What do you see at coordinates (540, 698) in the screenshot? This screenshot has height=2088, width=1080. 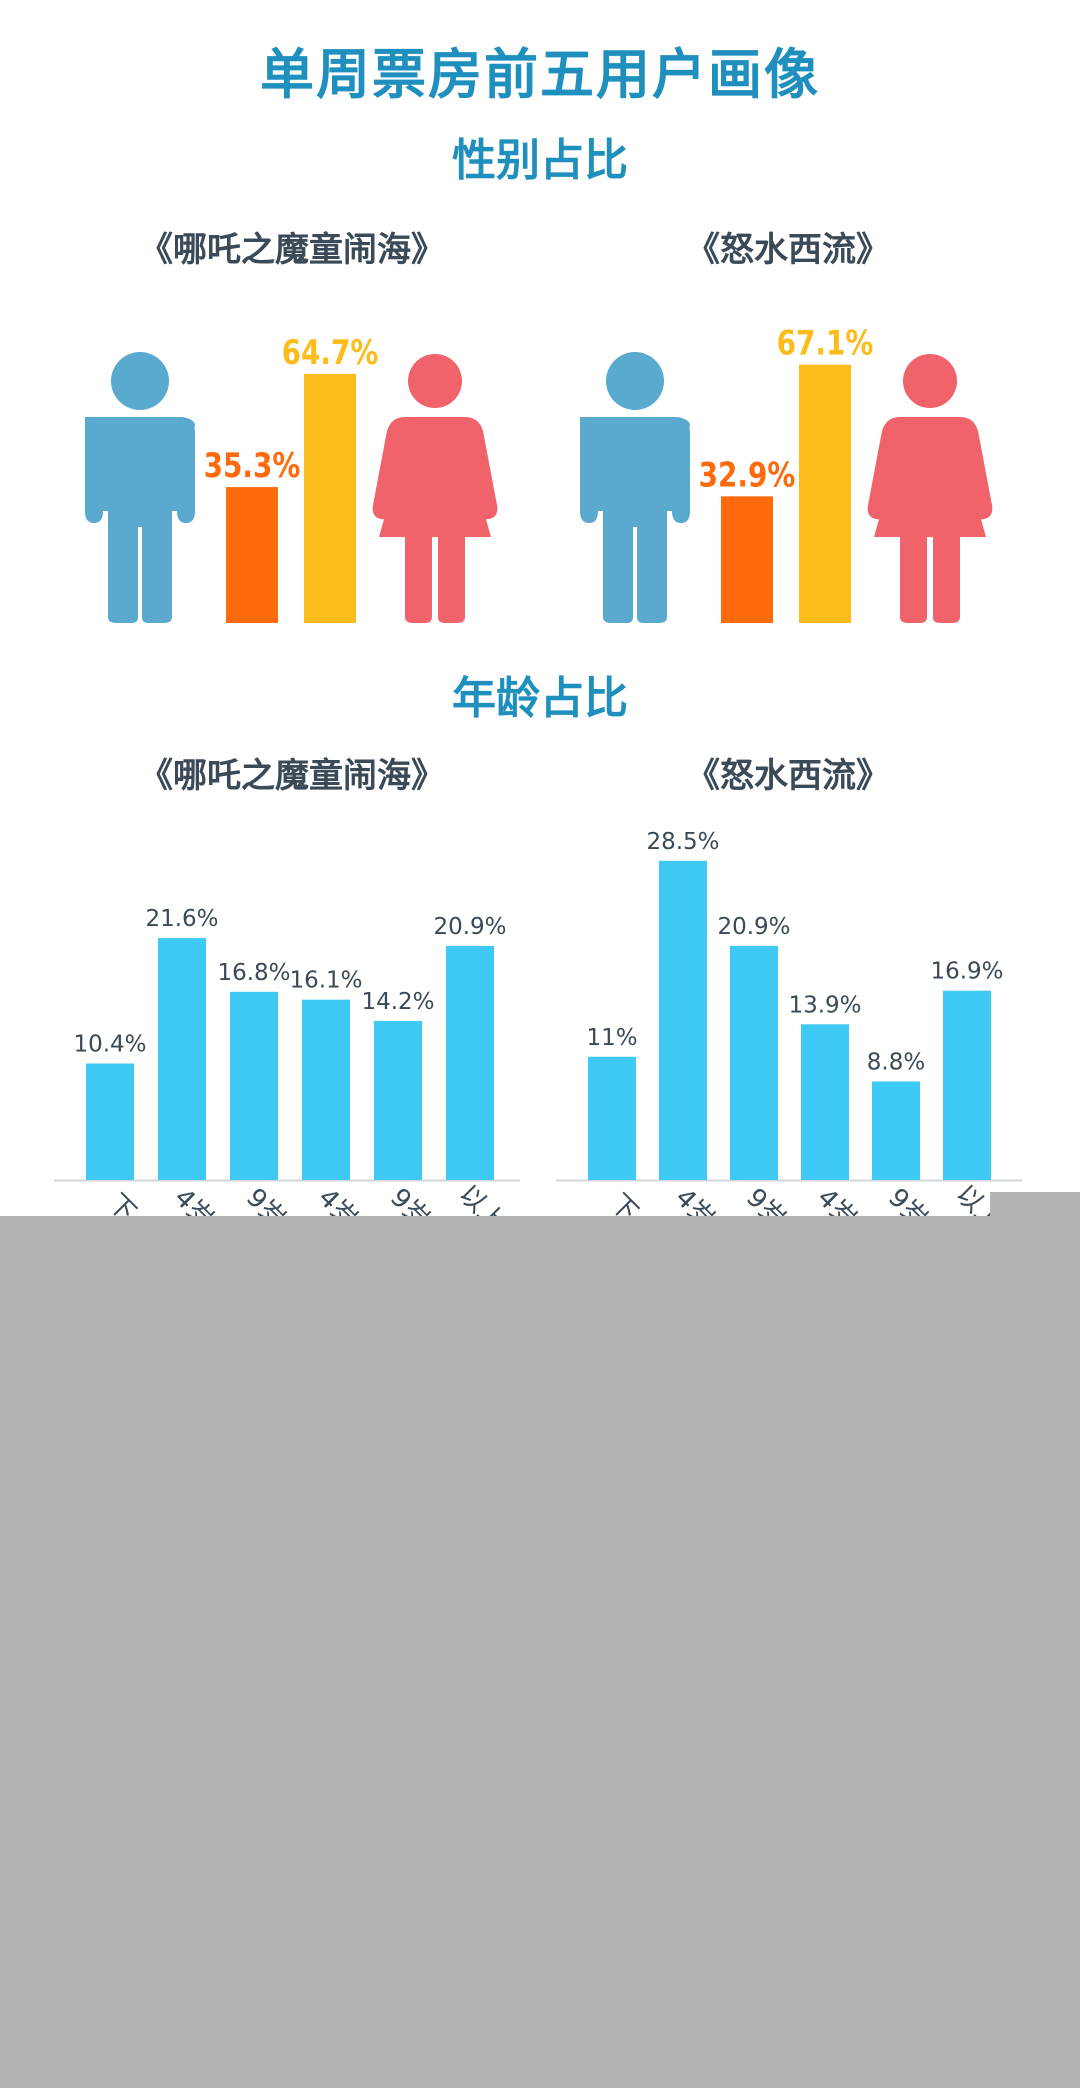 I see `age-section-title: 年龄占比` at bounding box center [540, 698].